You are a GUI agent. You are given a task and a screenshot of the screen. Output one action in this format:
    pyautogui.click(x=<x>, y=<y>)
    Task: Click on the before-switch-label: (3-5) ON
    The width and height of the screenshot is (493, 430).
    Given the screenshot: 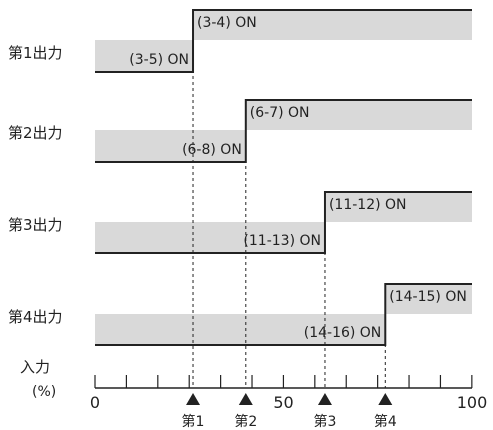 What is the action you would take?
    pyautogui.click(x=159, y=60)
    